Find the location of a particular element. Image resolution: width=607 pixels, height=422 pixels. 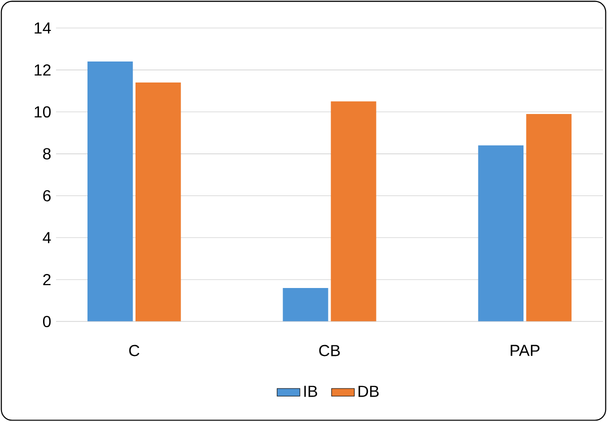

x-tick-label: CB is located at coordinates (329, 350).